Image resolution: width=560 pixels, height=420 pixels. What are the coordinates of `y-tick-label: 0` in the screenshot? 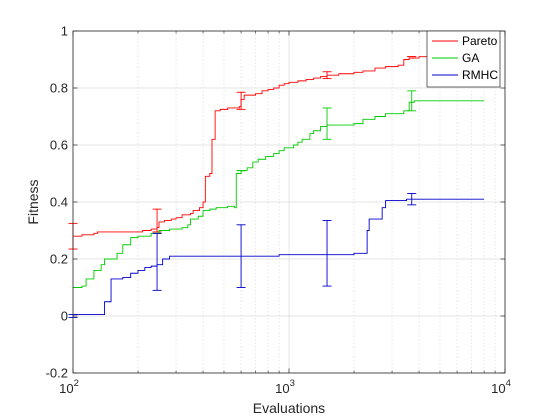 It's located at (64, 316).